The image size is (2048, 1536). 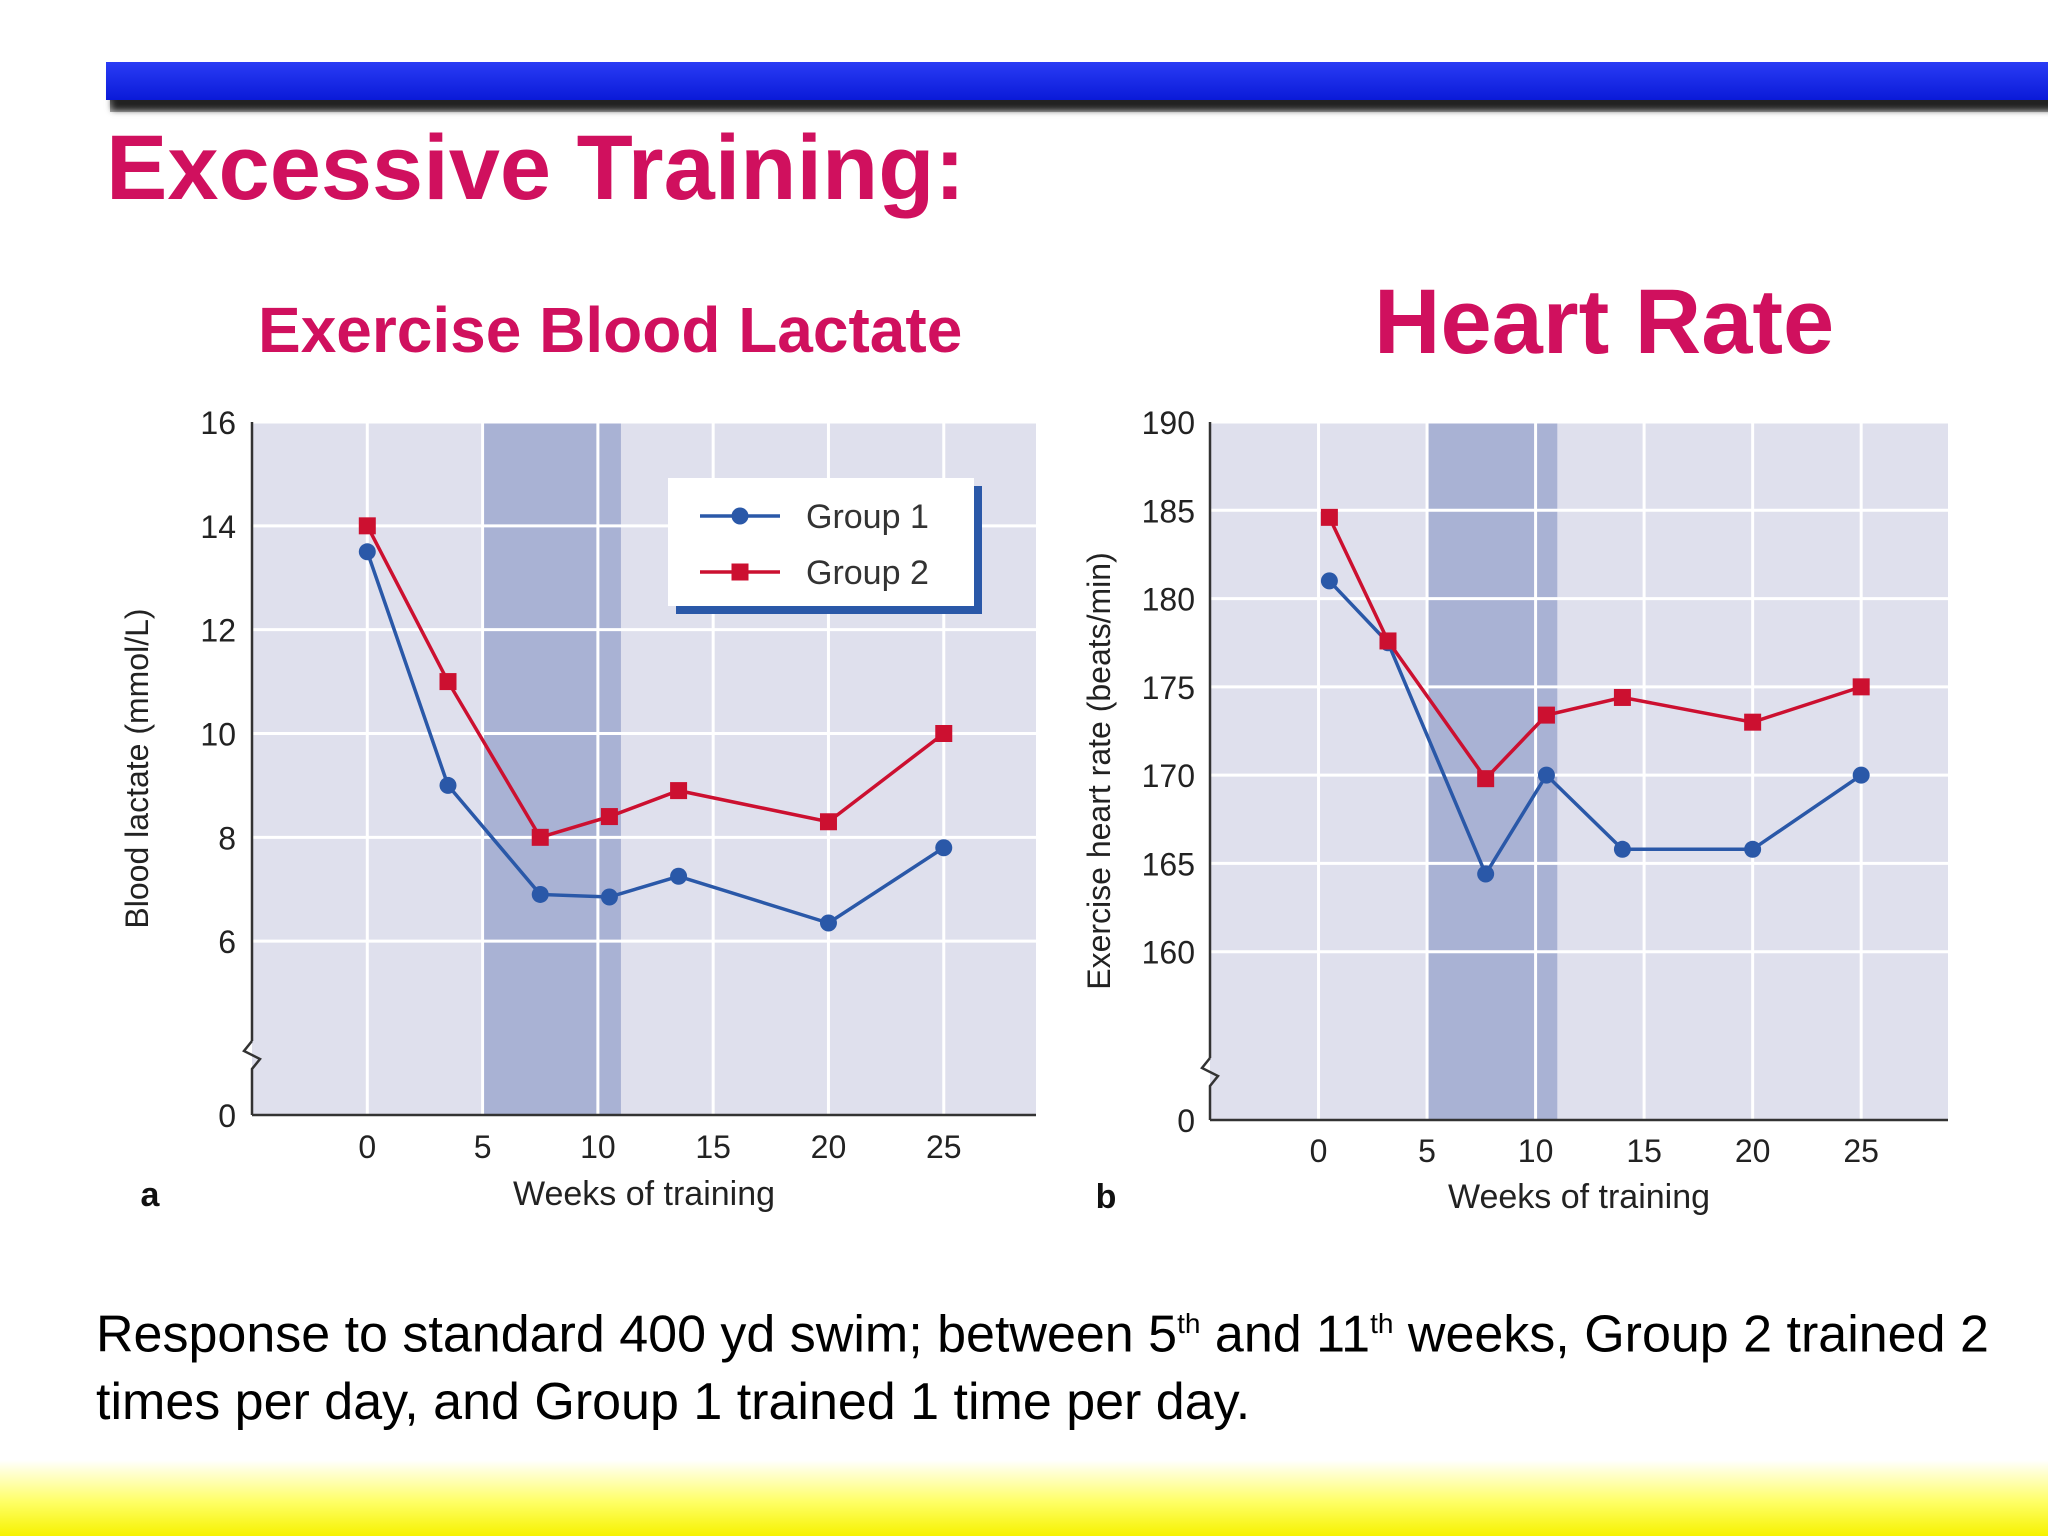 What do you see at coordinates (1168, 776) in the screenshot?
I see `y-tick-label: 170` at bounding box center [1168, 776].